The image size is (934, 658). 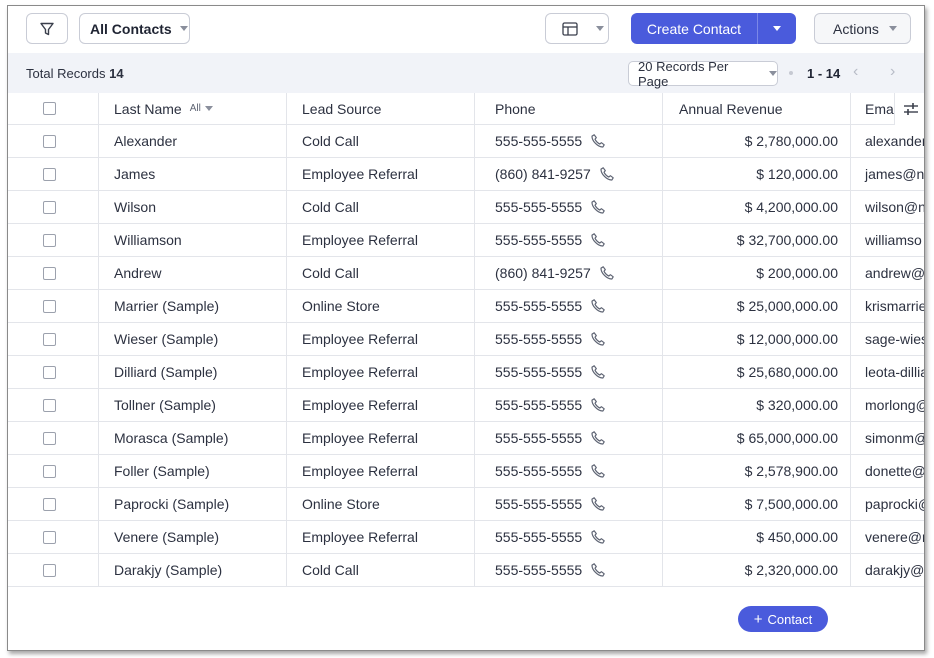 What do you see at coordinates (887, 537) in the screenshot?
I see `email-cell: venere@r` at bounding box center [887, 537].